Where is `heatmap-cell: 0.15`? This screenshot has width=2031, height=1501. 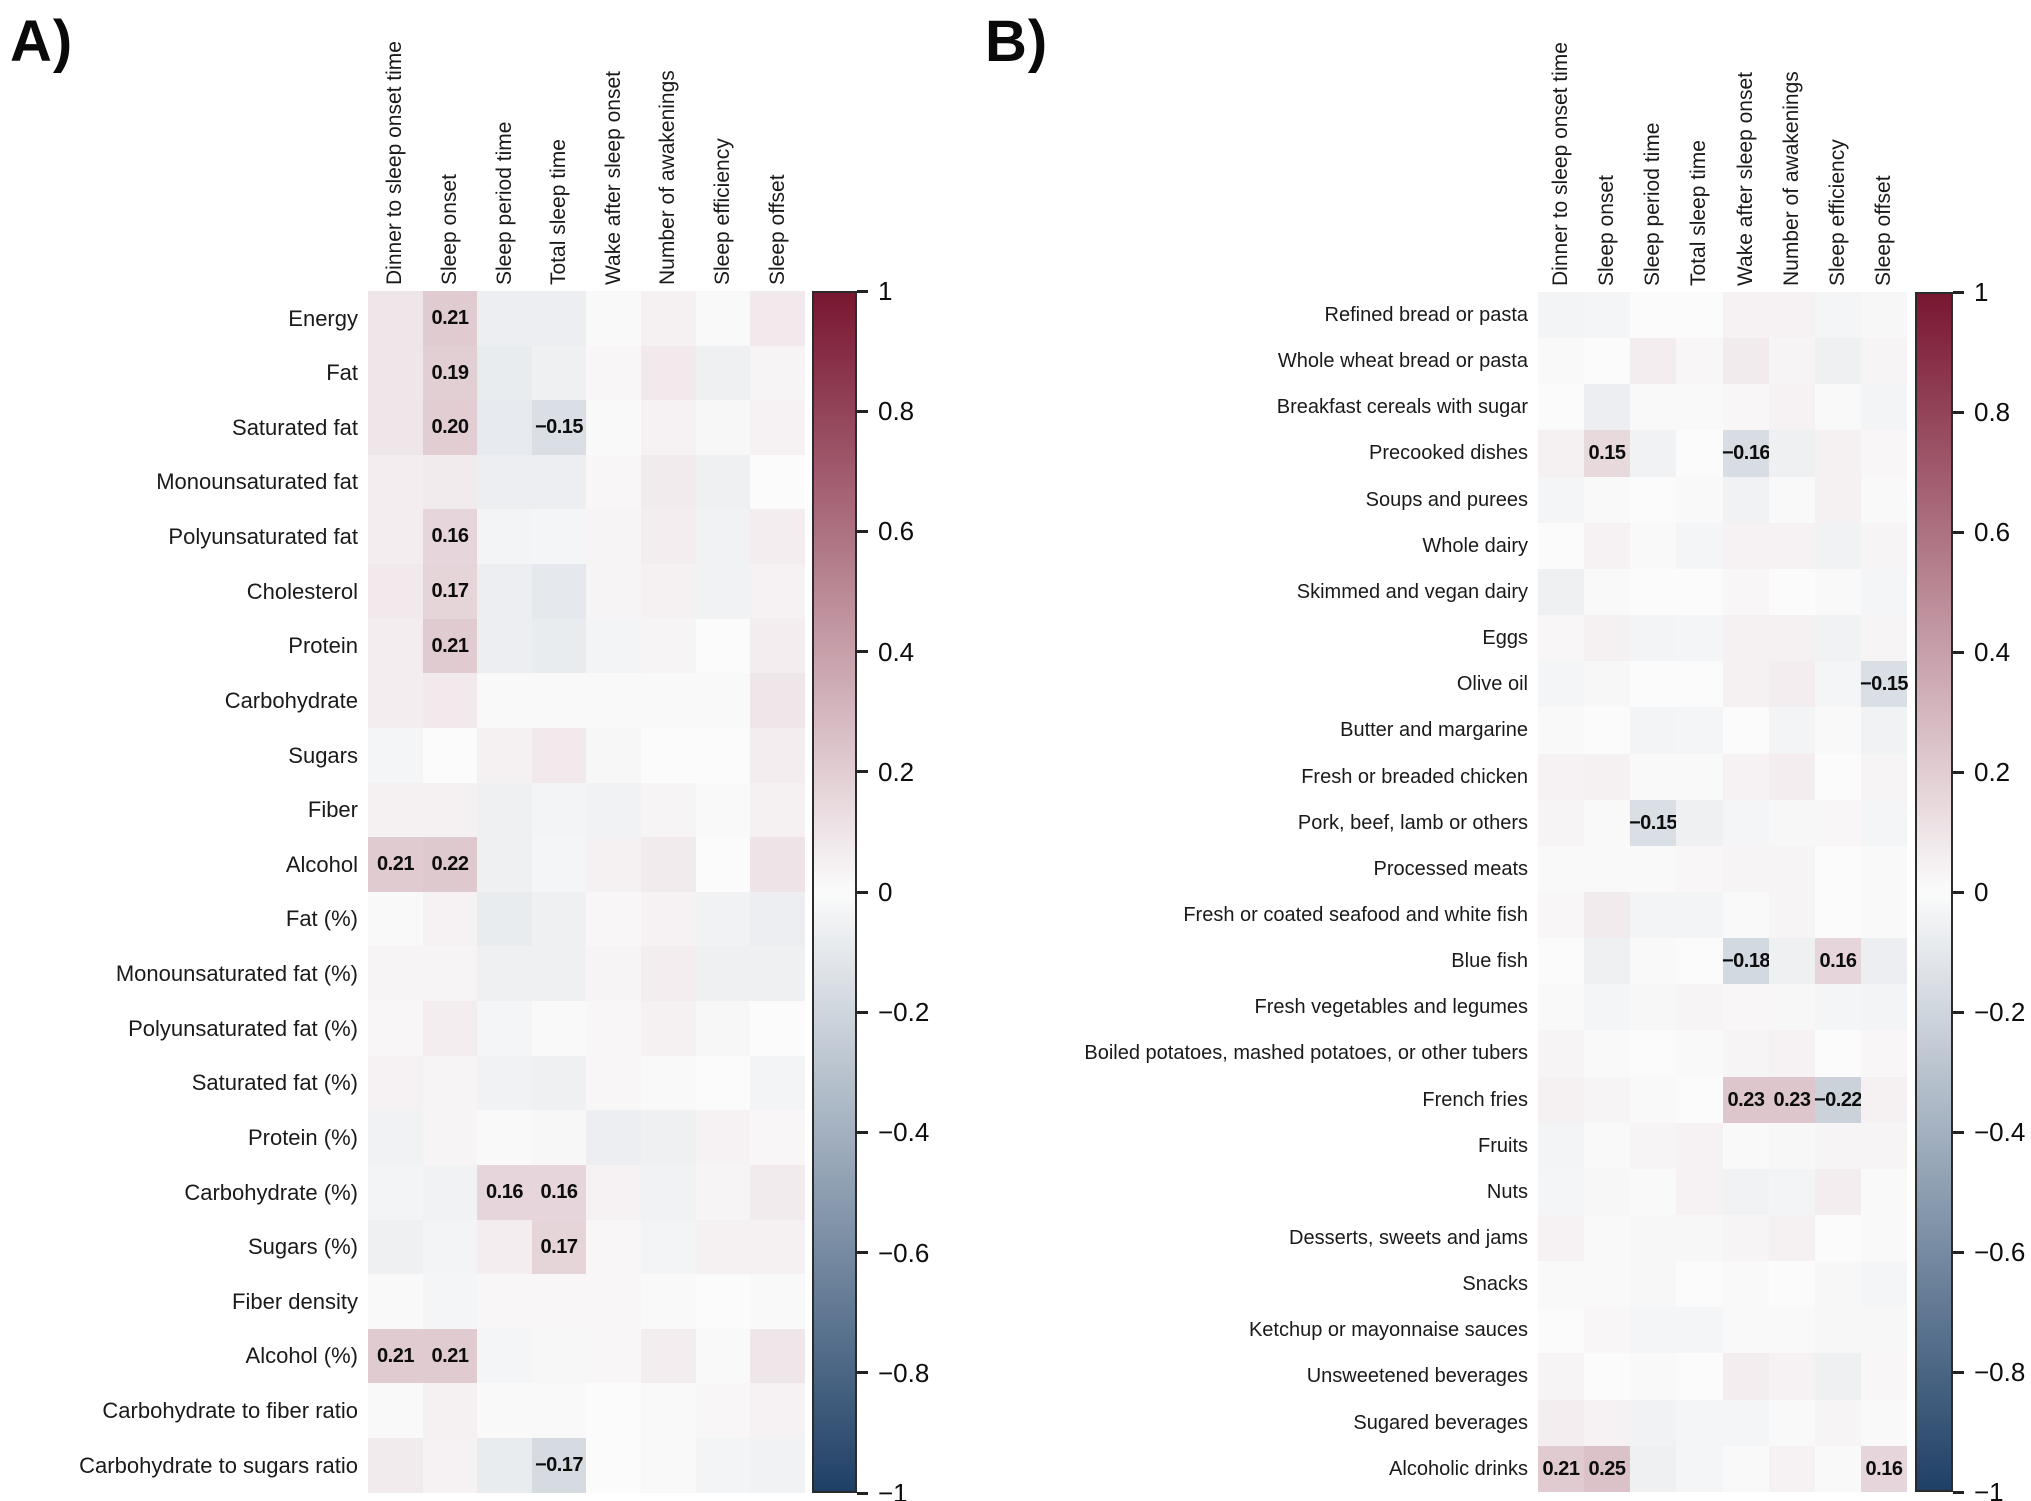
heatmap-cell: 0.15 is located at coordinates (1607, 453).